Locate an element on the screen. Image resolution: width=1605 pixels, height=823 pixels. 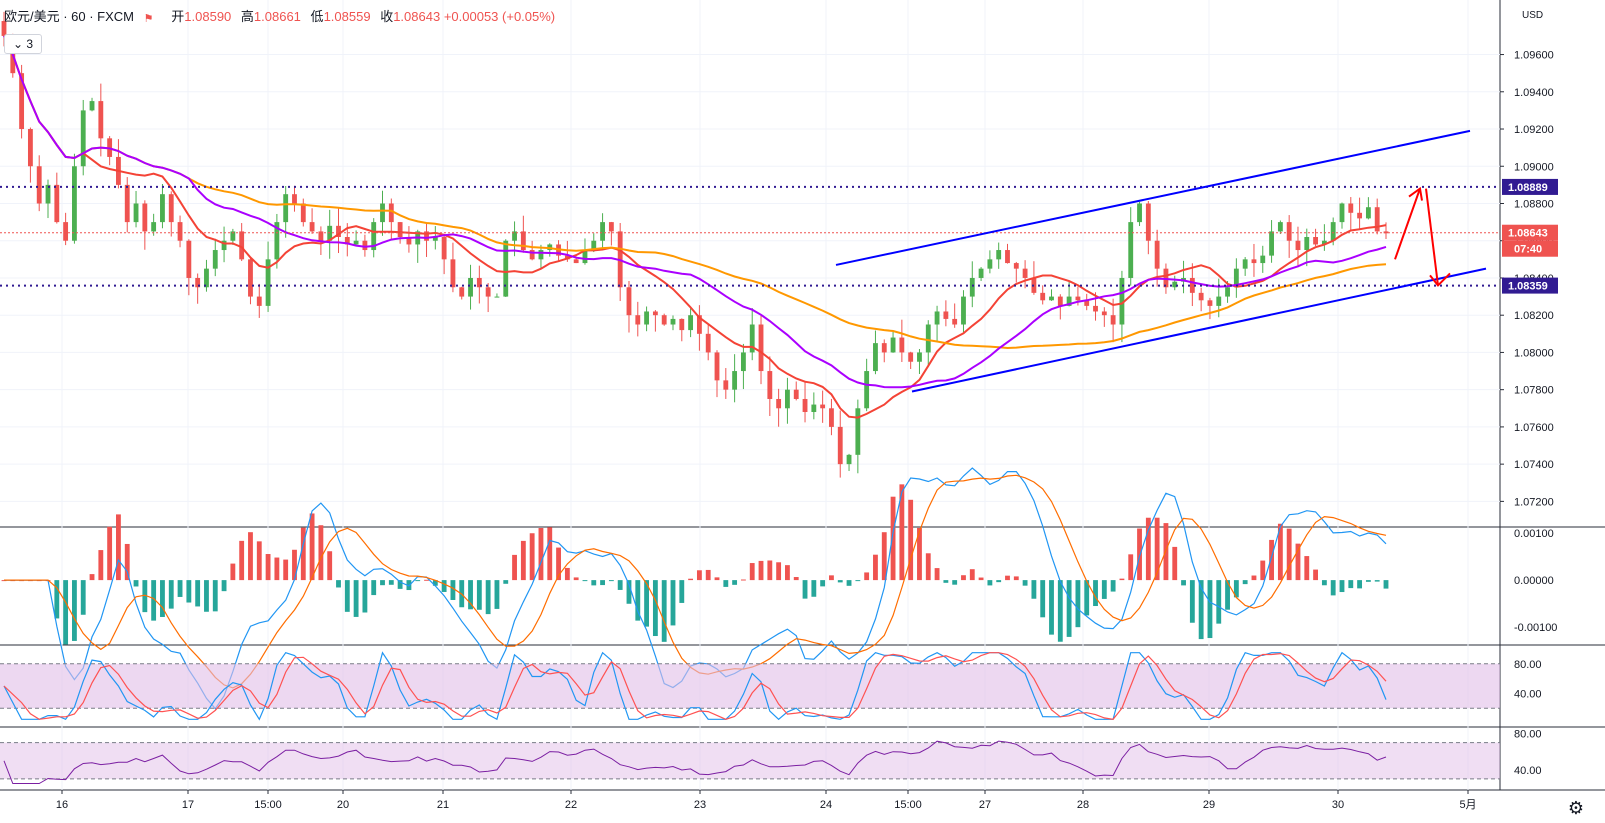
x-tick-label: 24 is located at coordinates (826, 805).